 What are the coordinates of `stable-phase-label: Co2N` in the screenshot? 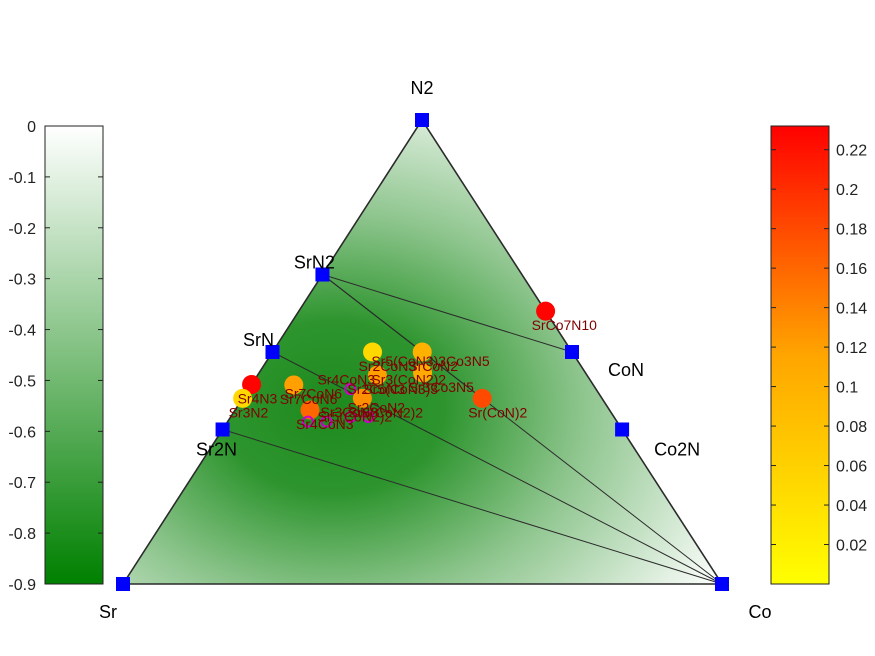 It's located at (677, 449).